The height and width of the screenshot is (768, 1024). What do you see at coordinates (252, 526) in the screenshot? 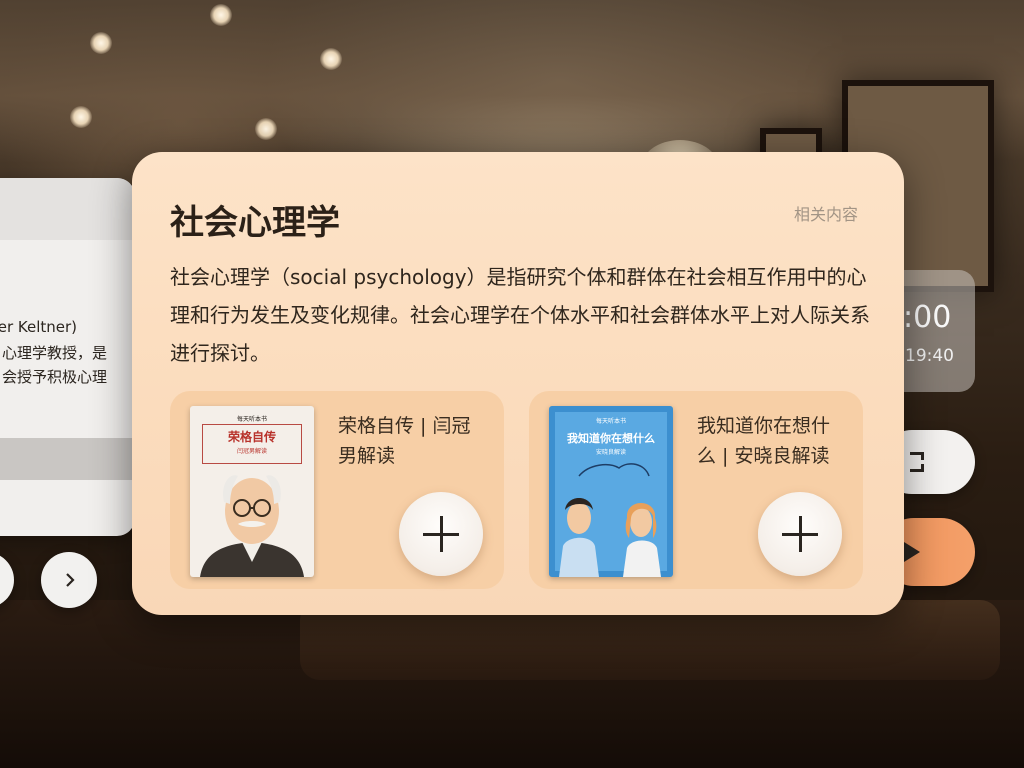
I see `jung-portrait-illustration` at bounding box center [252, 526].